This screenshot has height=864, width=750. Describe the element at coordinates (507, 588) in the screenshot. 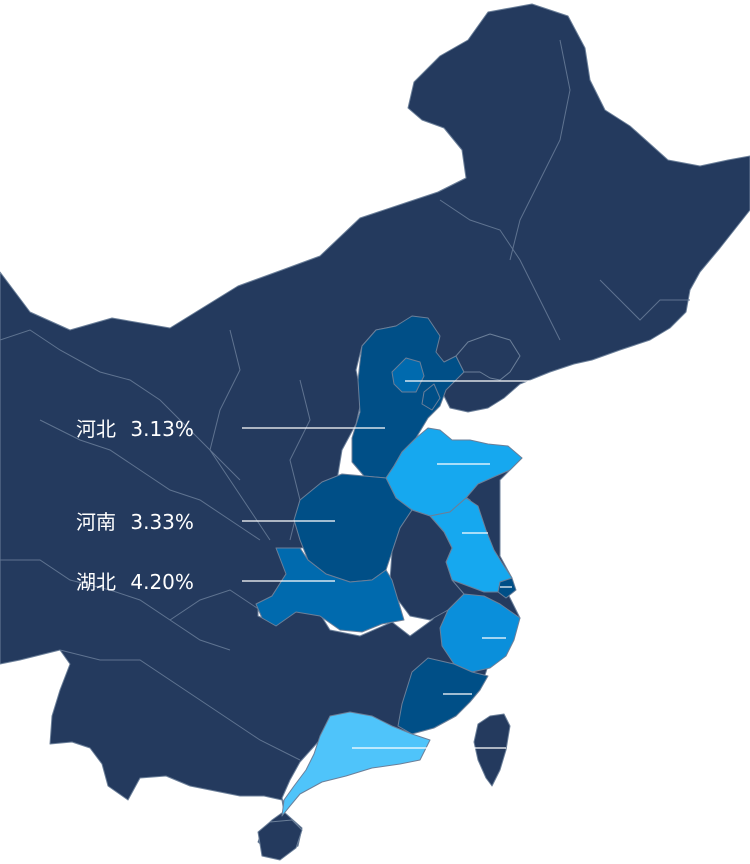

I see `region-shanghai` at that location.